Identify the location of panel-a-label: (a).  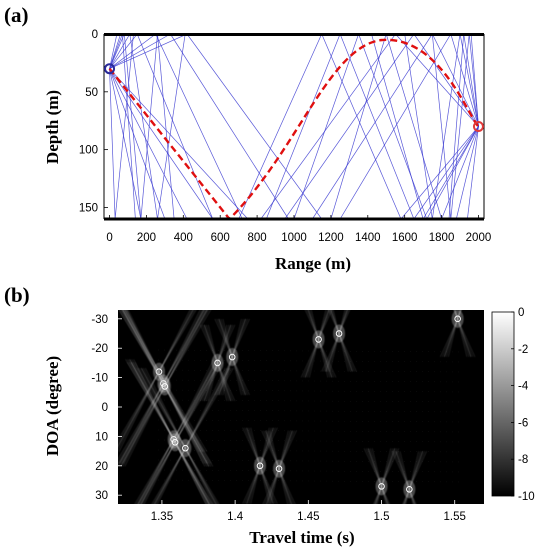
(16, 15).